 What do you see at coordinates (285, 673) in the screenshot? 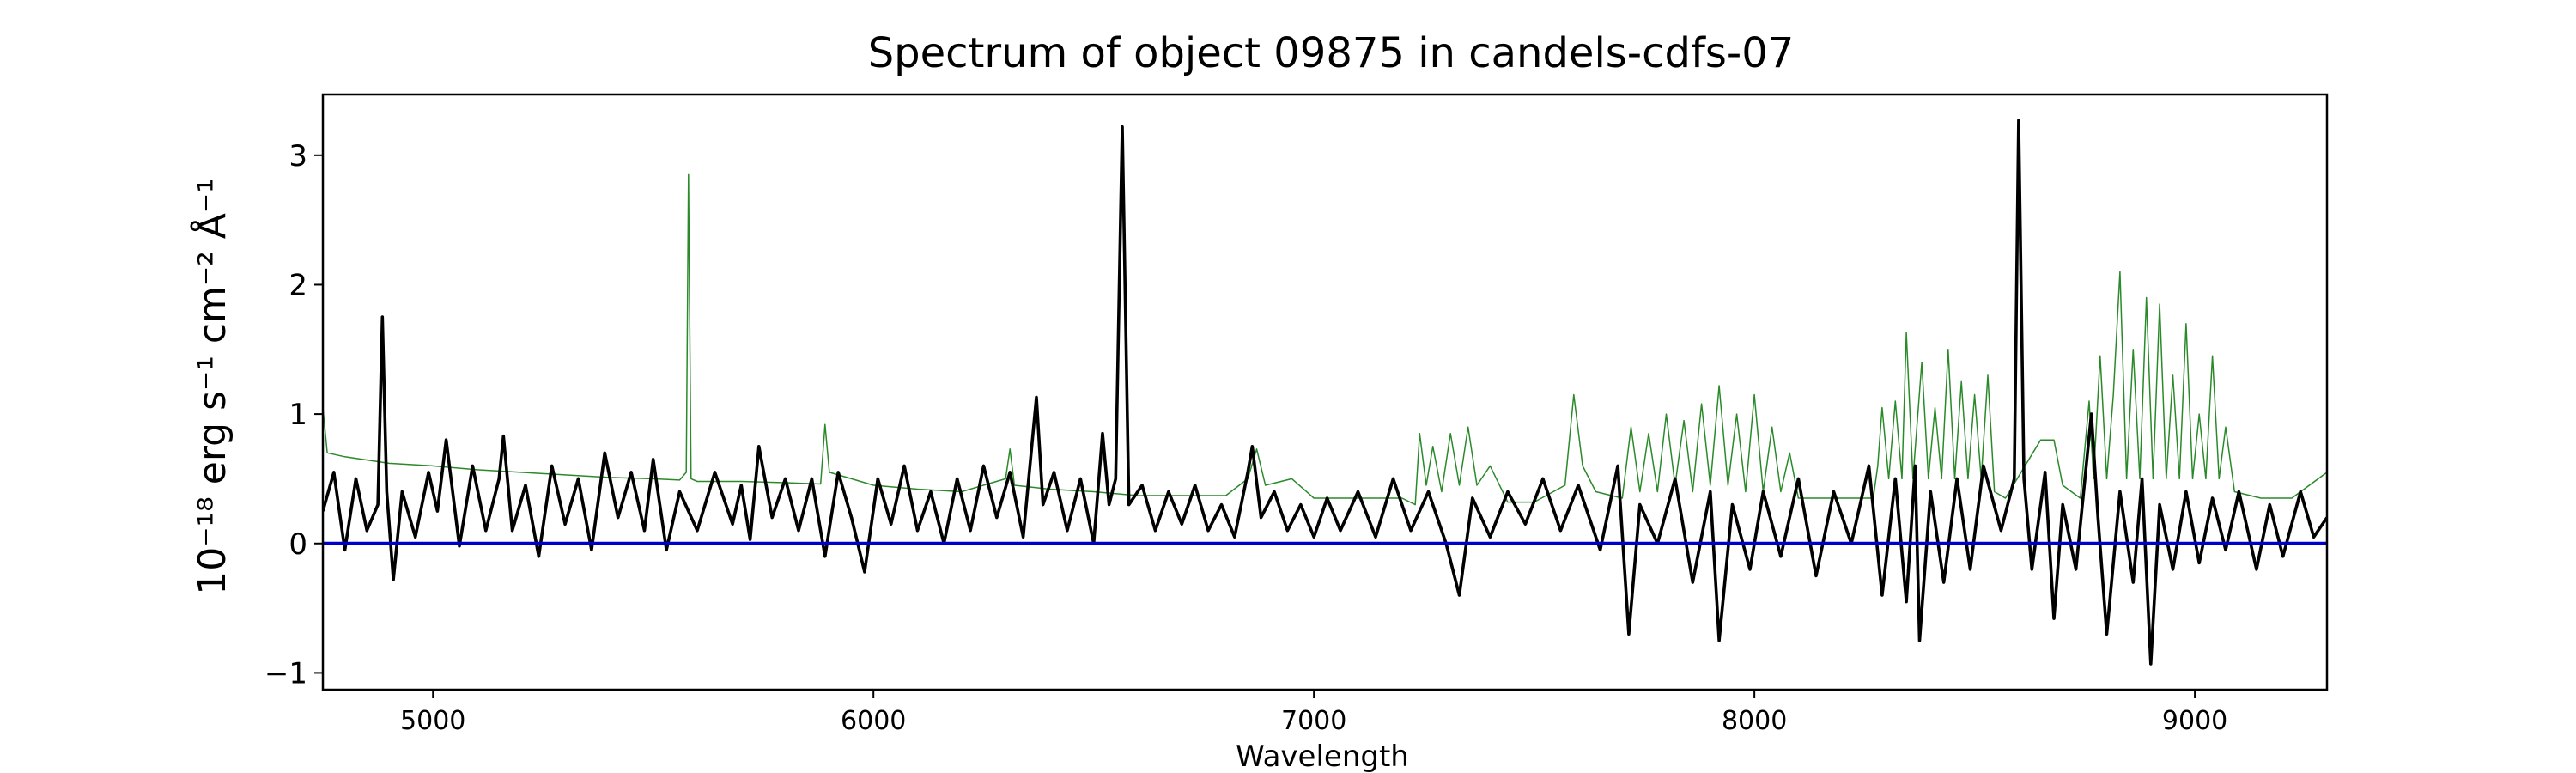
I see `y-tick-label: −1` at bounding box center [285, 673].